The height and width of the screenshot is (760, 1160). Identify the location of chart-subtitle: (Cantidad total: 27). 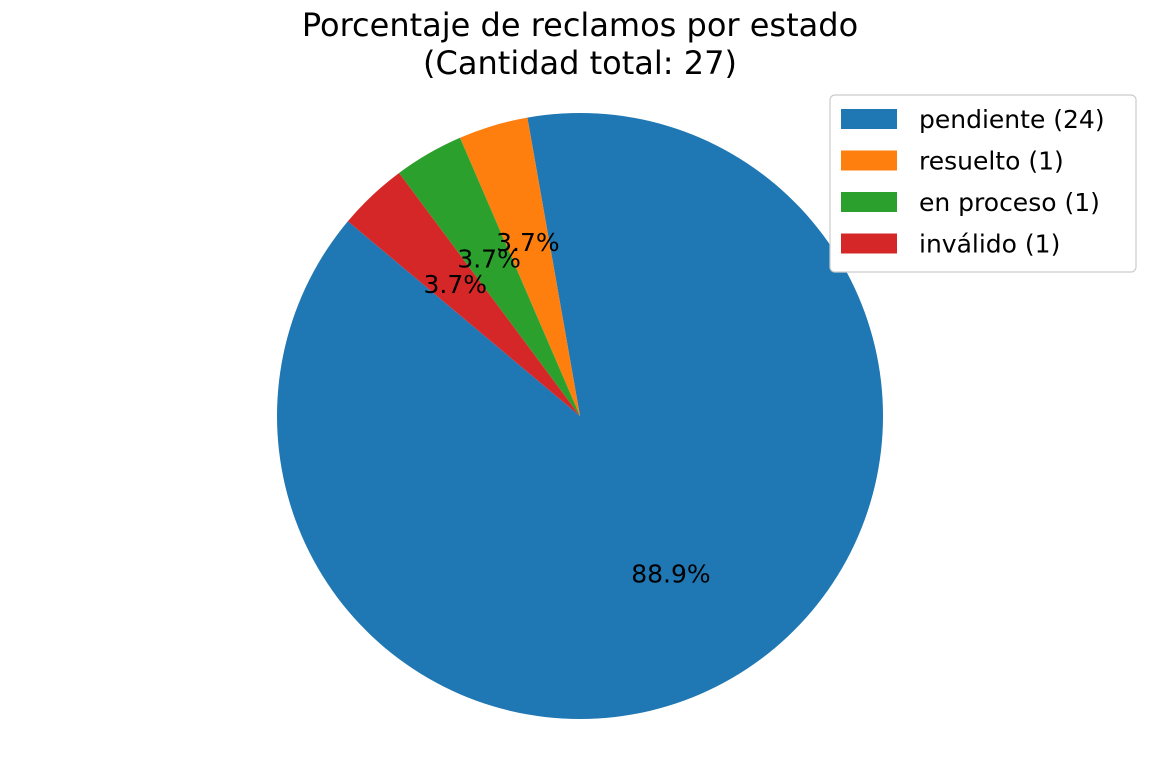
(580, 63).